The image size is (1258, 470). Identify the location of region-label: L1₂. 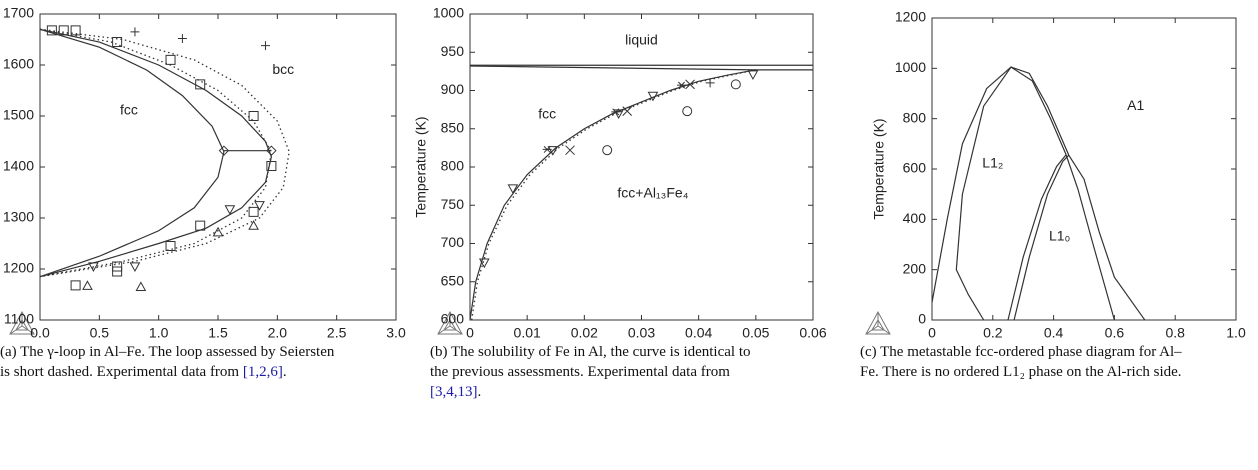
(992, 163).